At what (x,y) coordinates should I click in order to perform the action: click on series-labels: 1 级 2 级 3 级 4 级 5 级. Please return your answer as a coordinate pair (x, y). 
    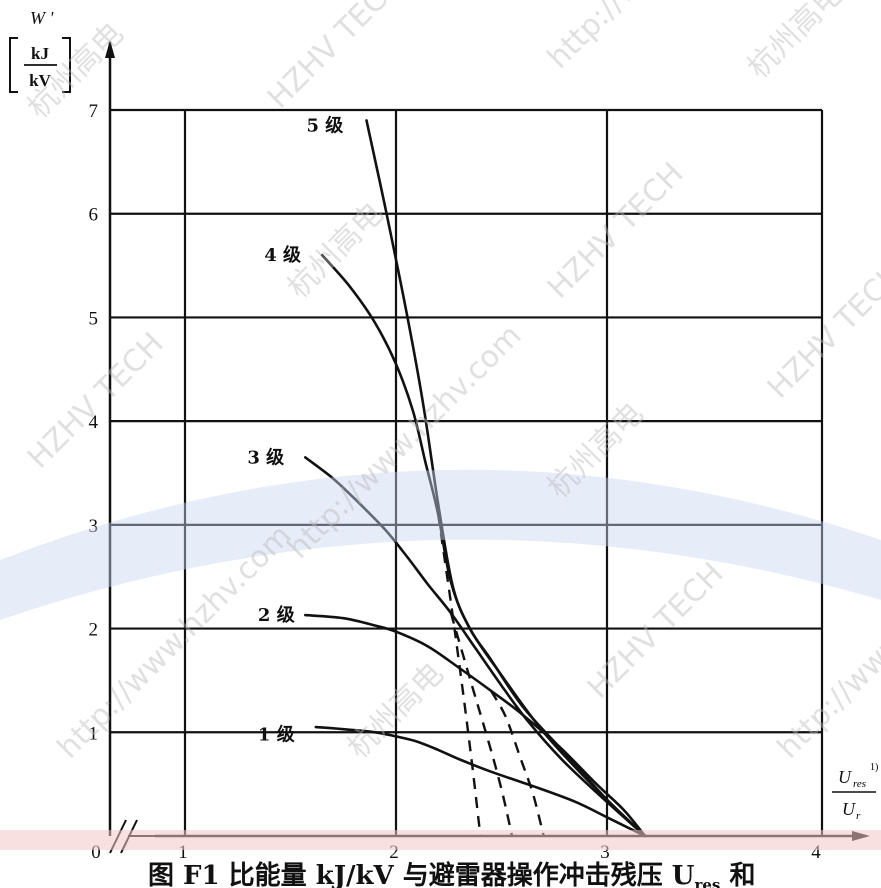
    Looking at the image, I should click on (295, 430).